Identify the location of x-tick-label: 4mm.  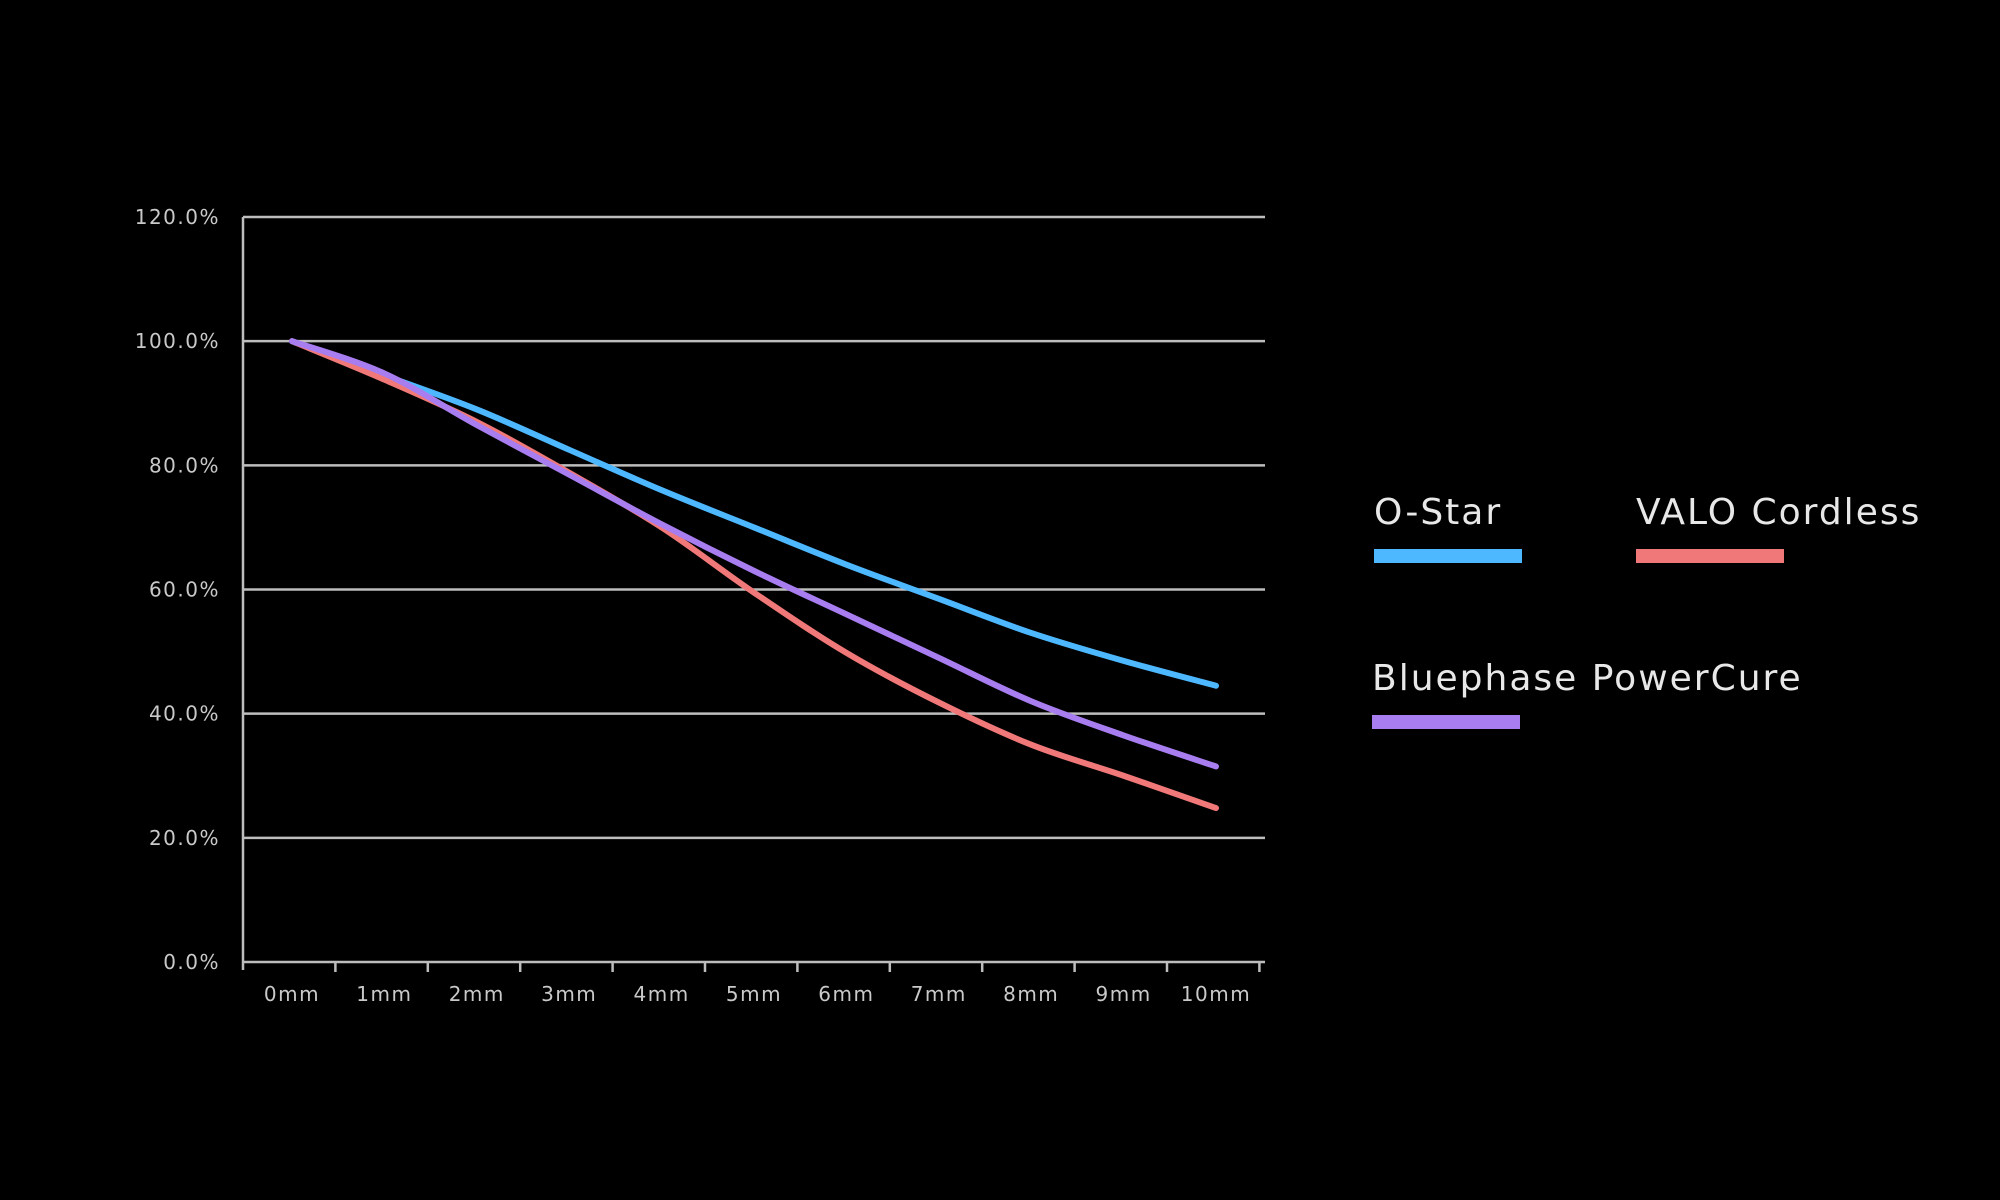
(661, 994).